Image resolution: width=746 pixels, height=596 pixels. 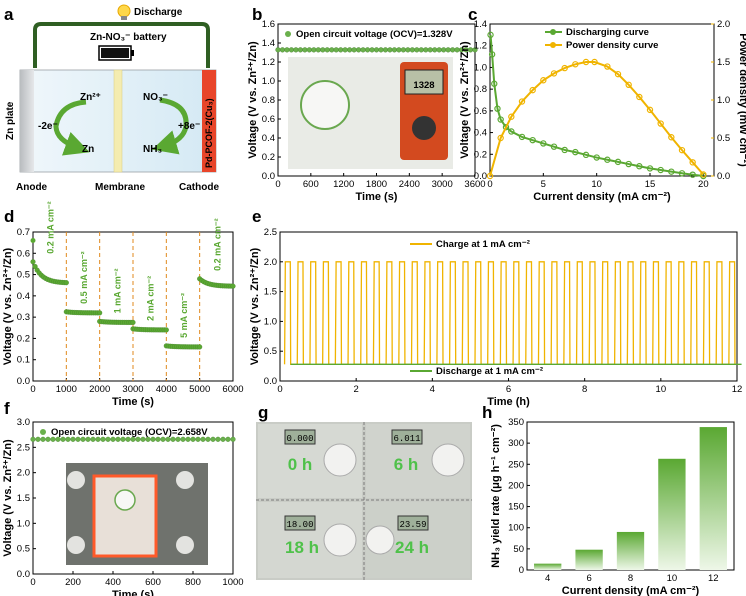 I want to click on y-tick-label: 100, so click(x=516, y=528).